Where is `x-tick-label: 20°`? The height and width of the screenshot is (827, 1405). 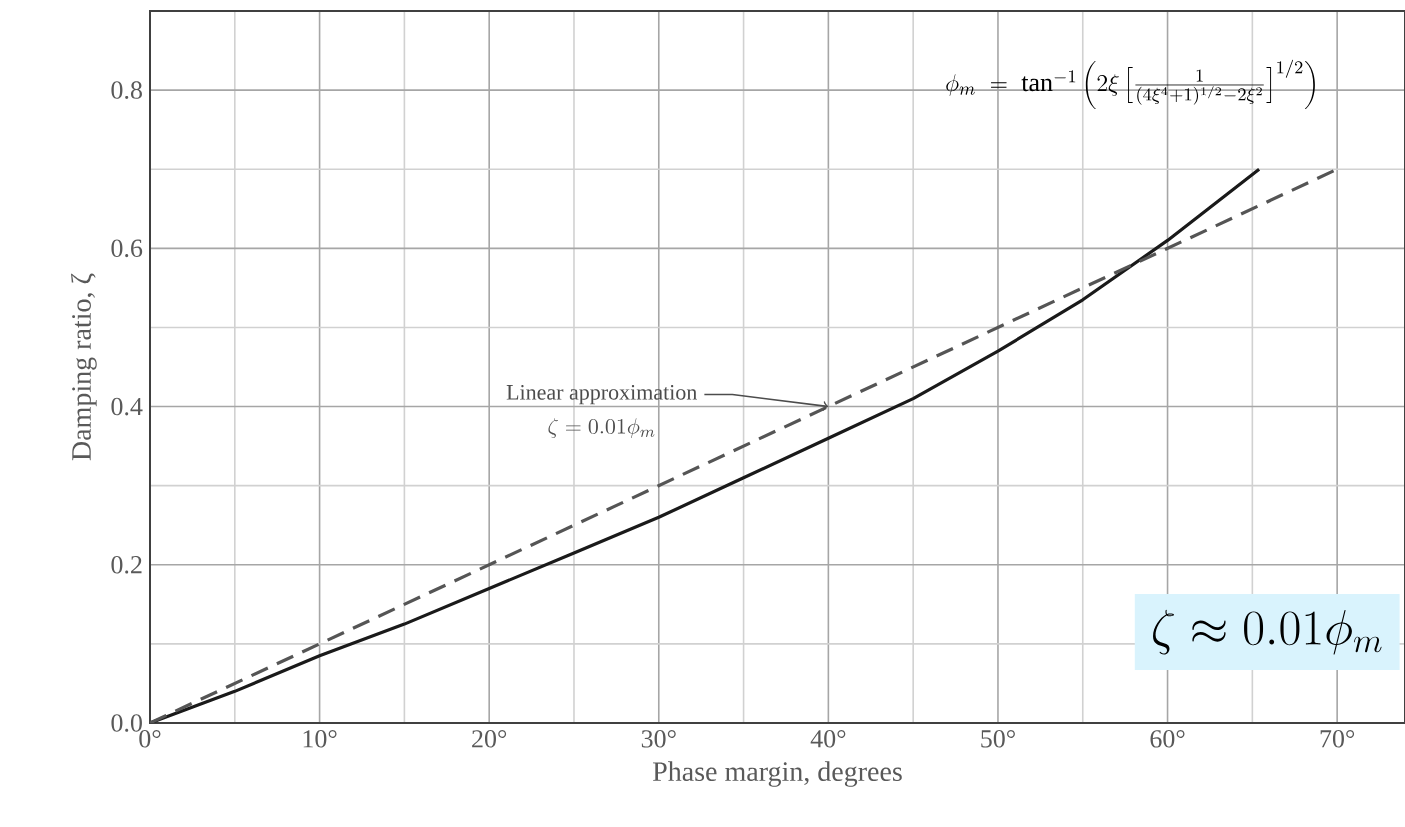 x-tick-label: 20° is located at coordinates (489, 739).